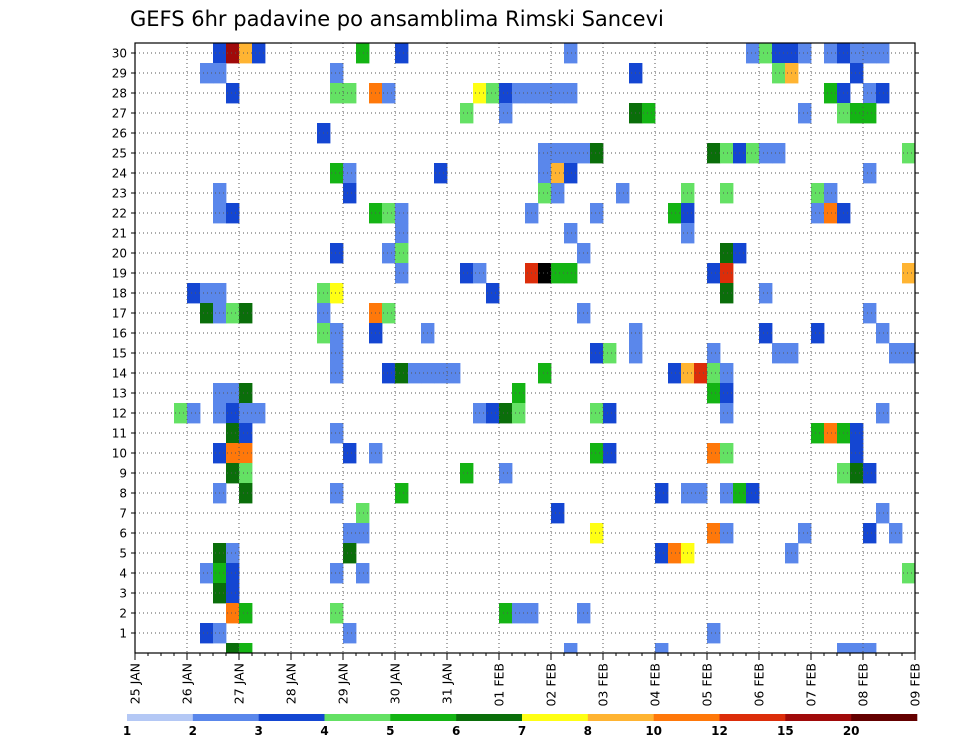  What do you see at coordinates (123, 514) in the screenshot?
I see `ytick-label-7: 7` at bounding box center [123, 514].